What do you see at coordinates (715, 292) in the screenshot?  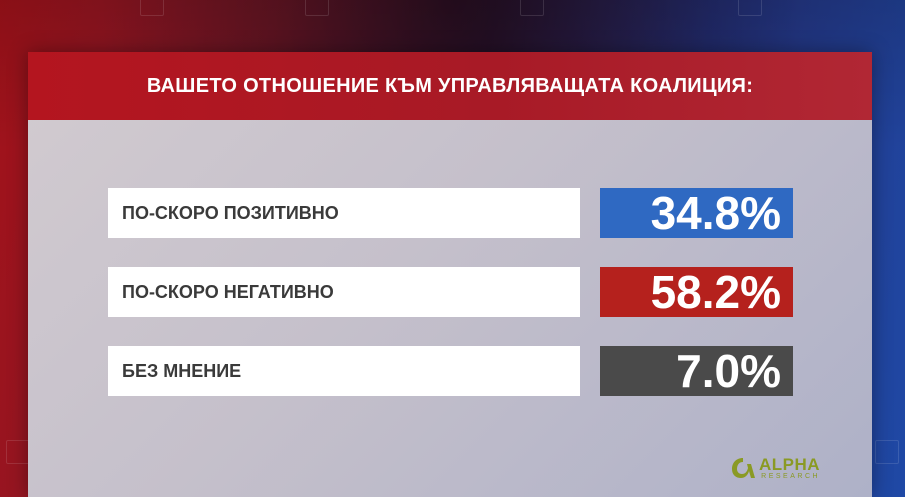 I see `result-value: 58.2%` at bounding box center [715, 292].